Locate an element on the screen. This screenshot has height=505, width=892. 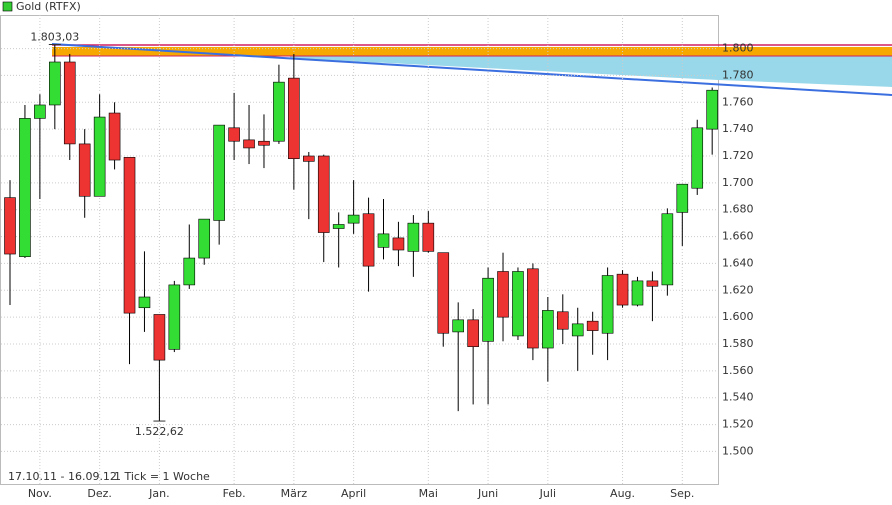
y-tick-label: 1.760 is located at coordinates (738, 101).